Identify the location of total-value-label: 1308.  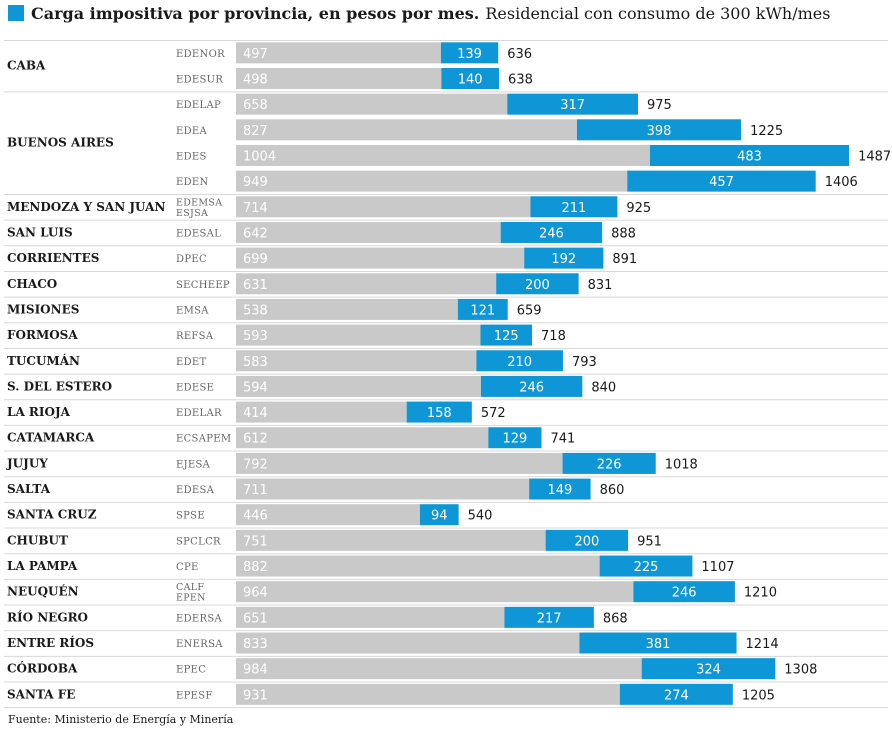
(800, 670).